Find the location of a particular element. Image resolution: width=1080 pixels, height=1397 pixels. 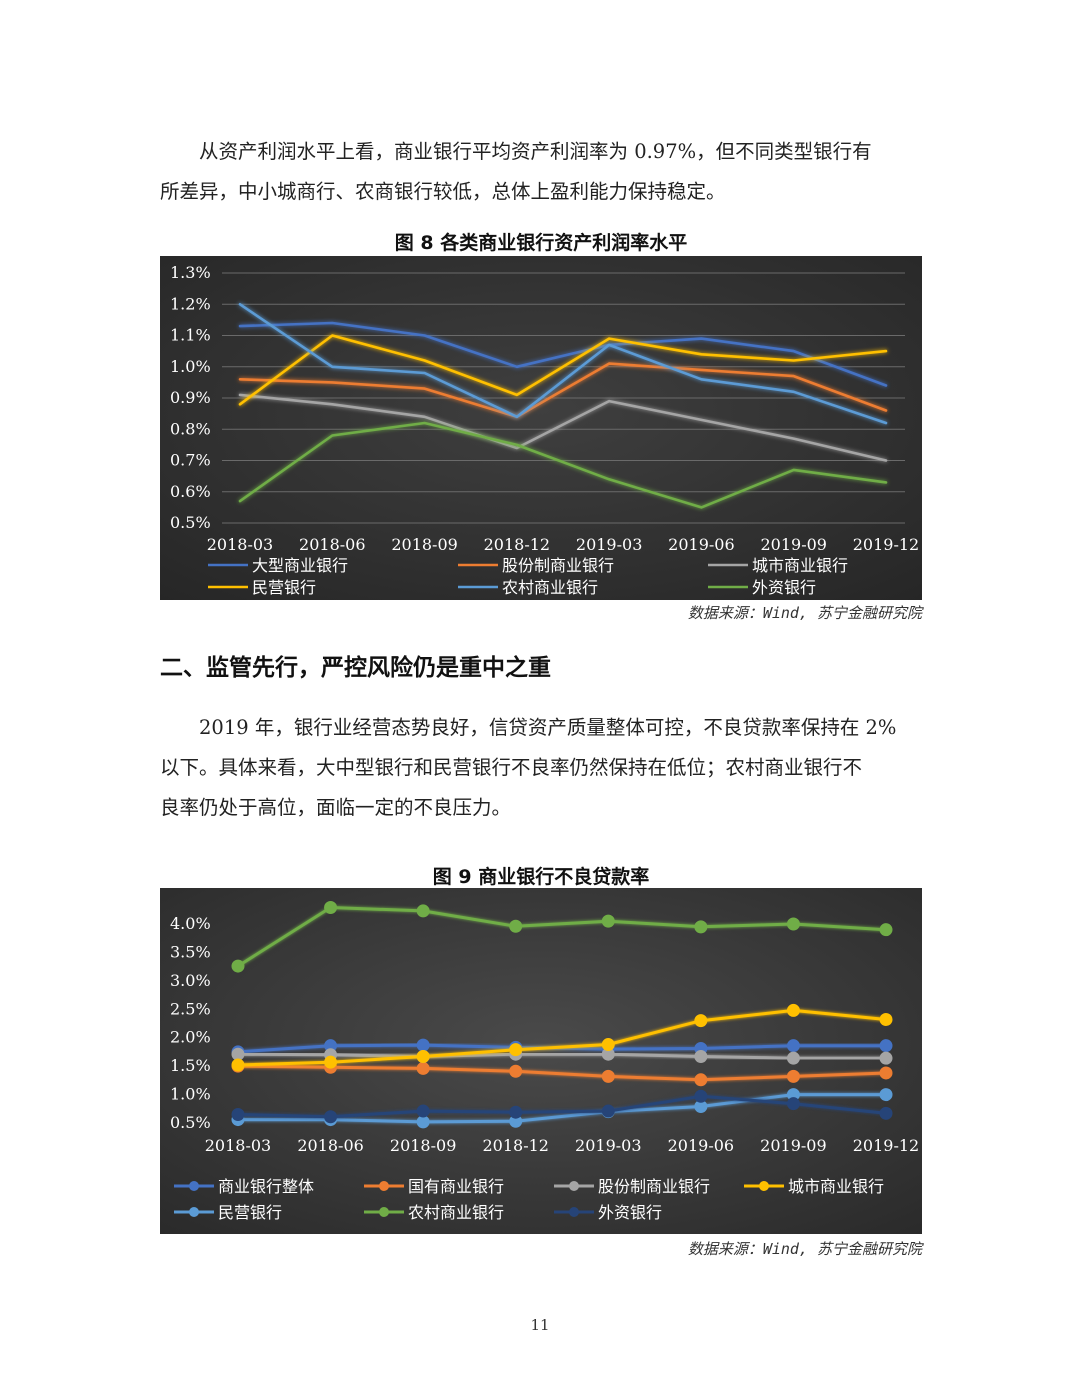

y-tick-label: 0.5% is located at coordinates (190, 1122).